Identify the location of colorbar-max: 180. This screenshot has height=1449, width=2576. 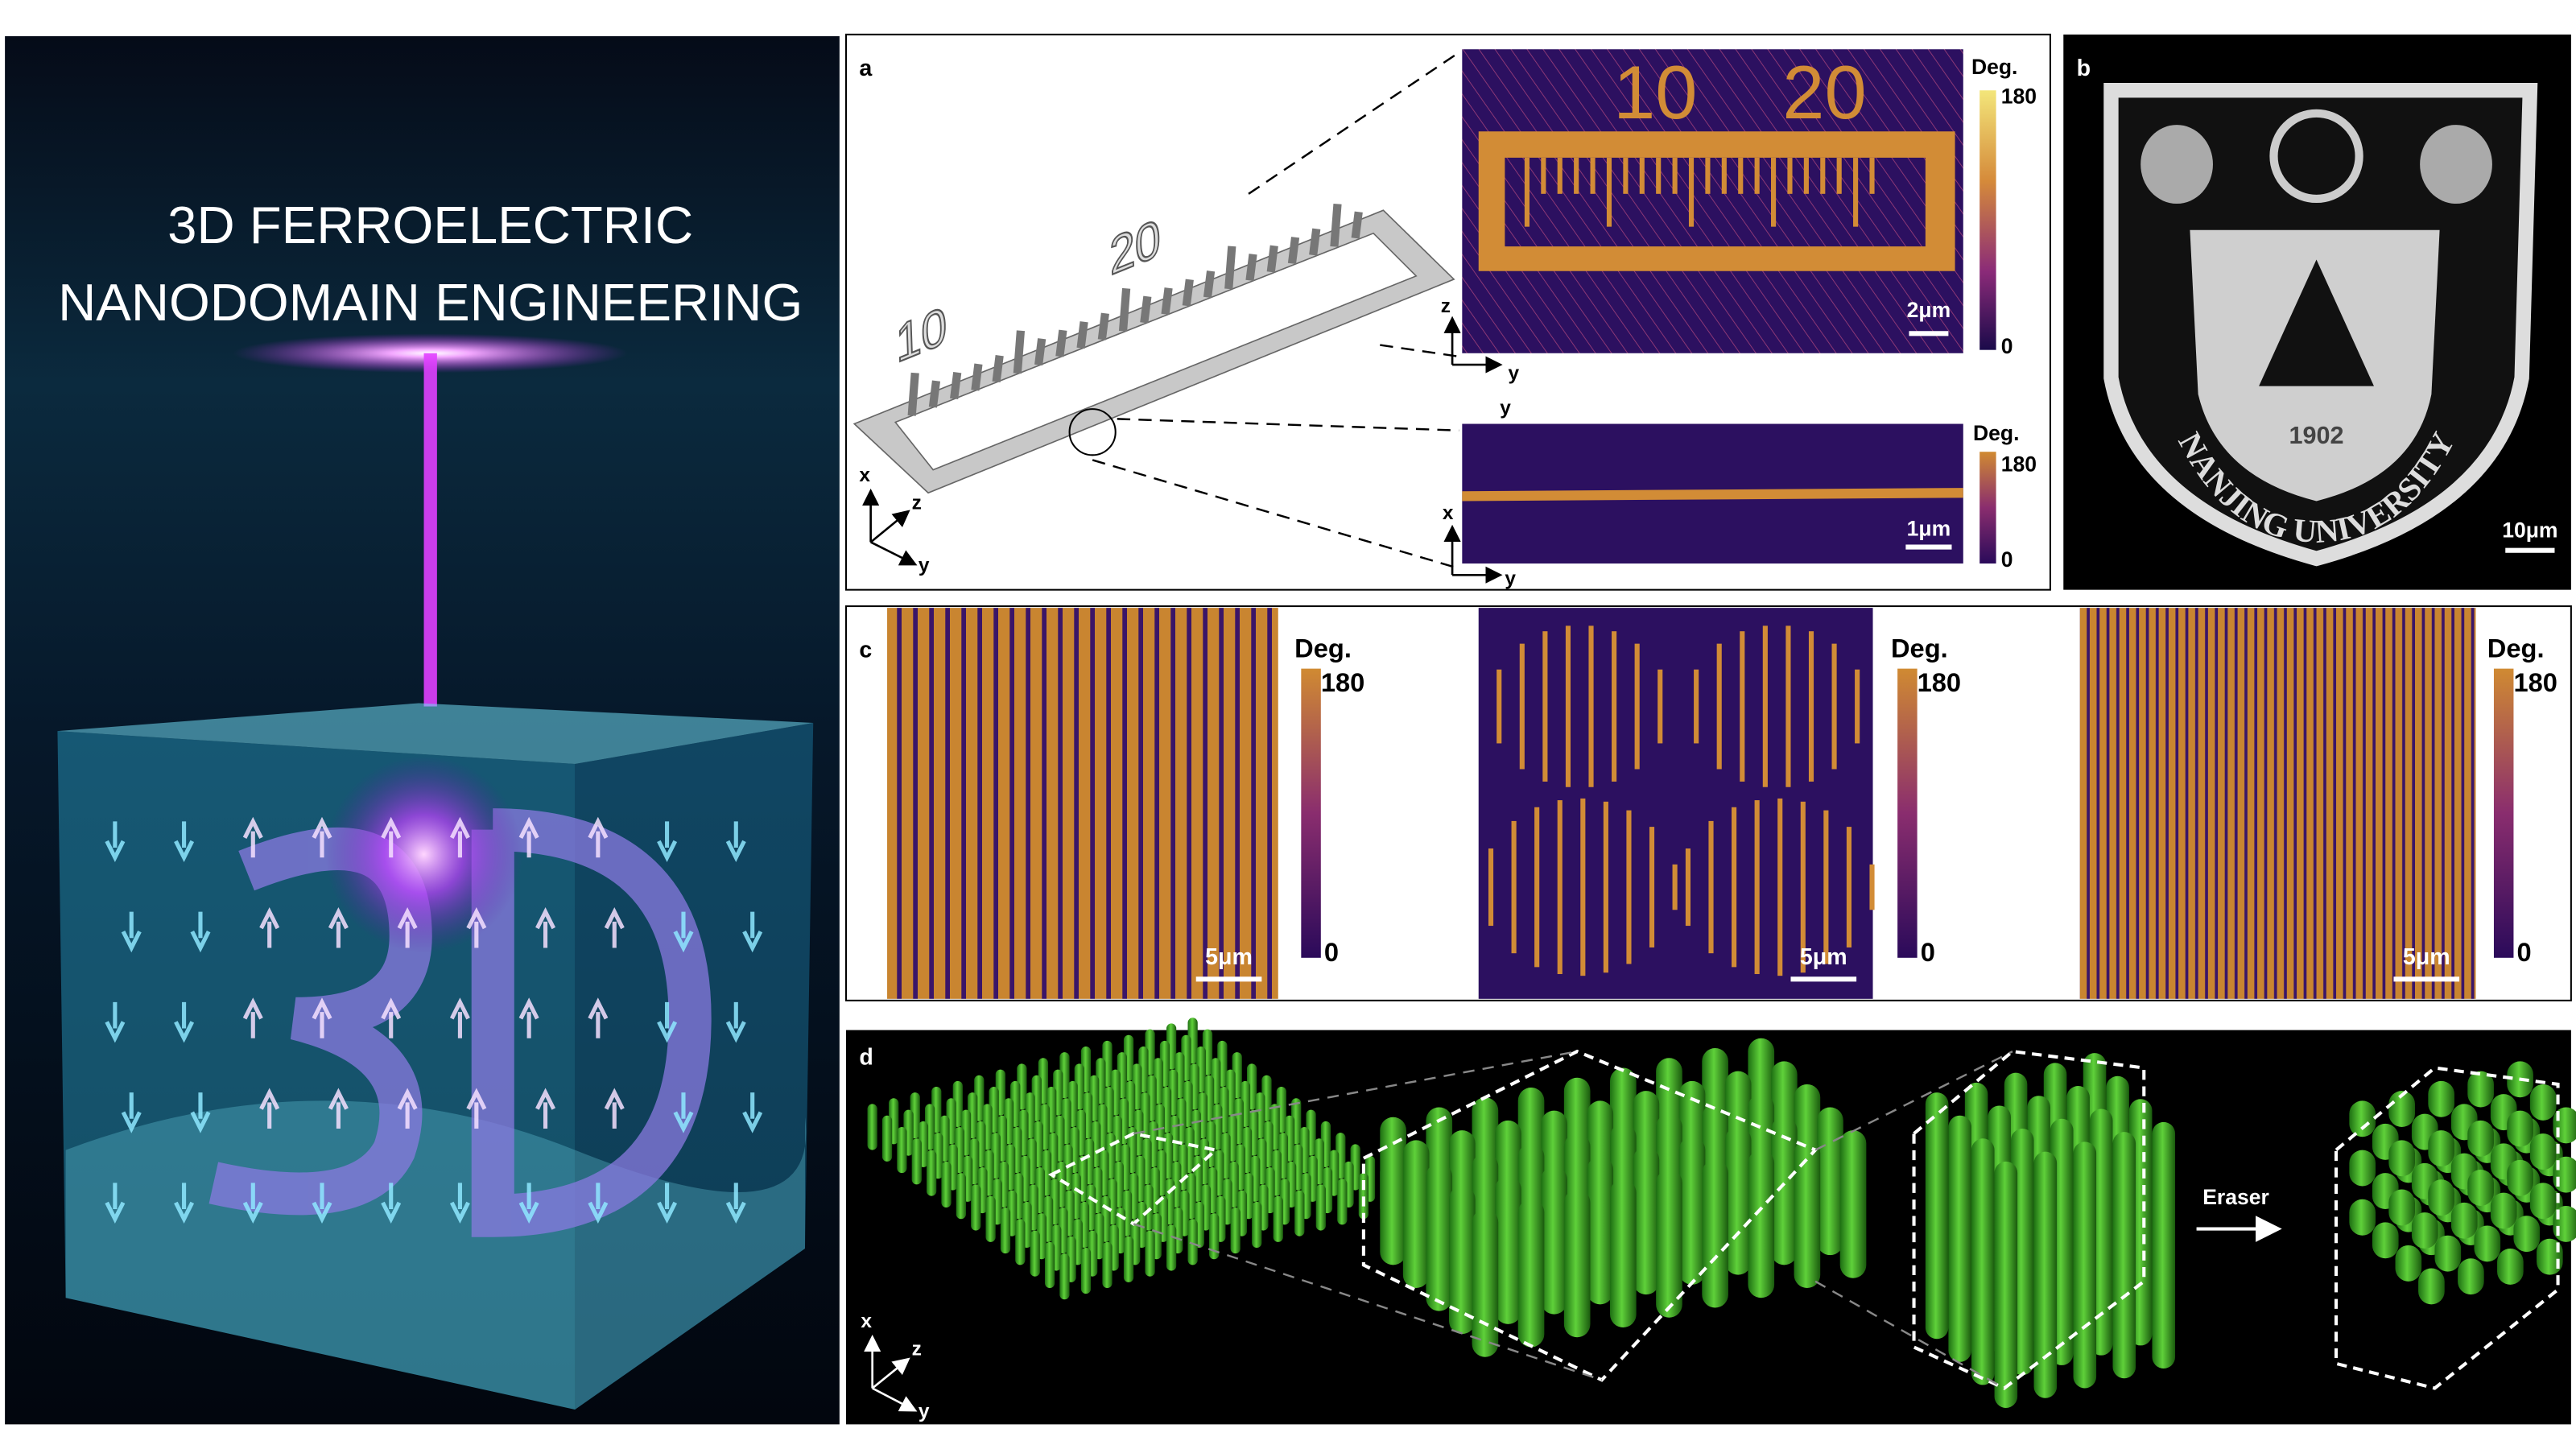
(1939, 682).